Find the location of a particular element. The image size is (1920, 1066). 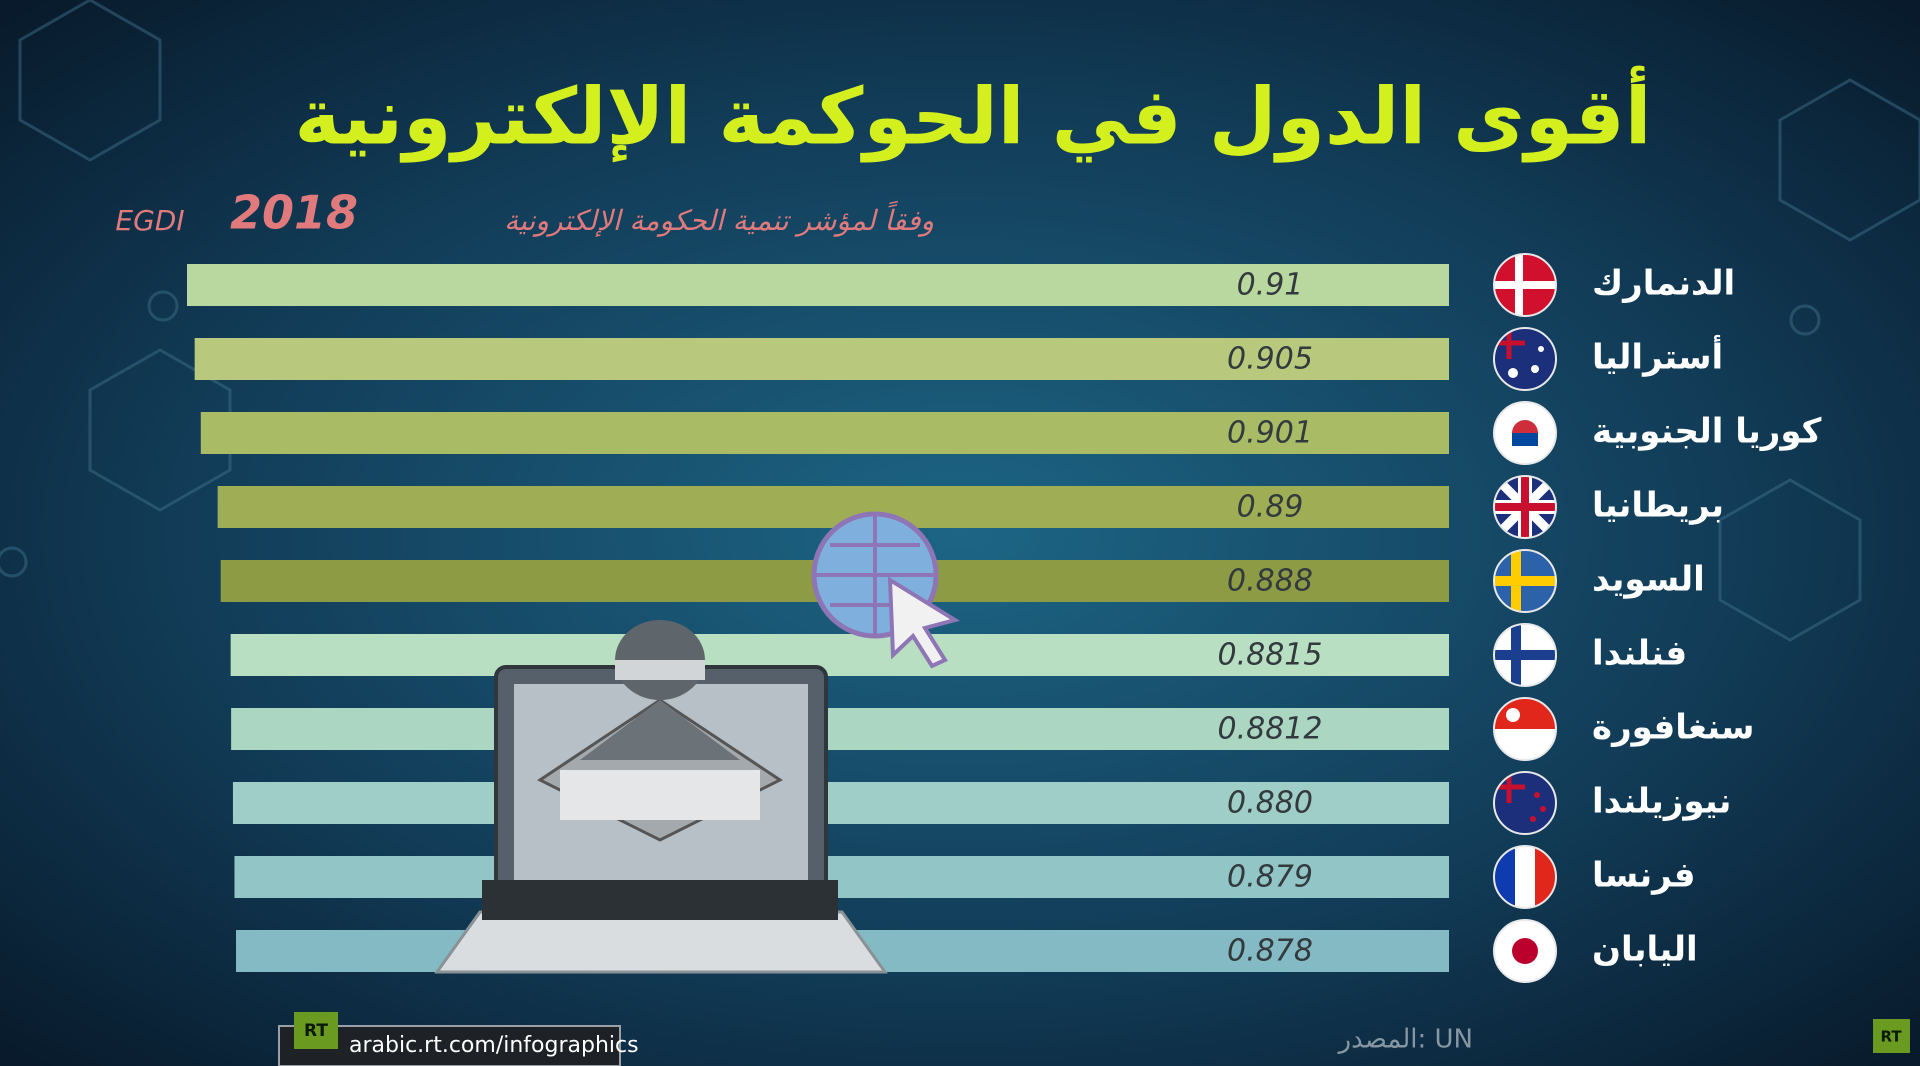

category-label: السويد is located at coordinates (1648, 580).